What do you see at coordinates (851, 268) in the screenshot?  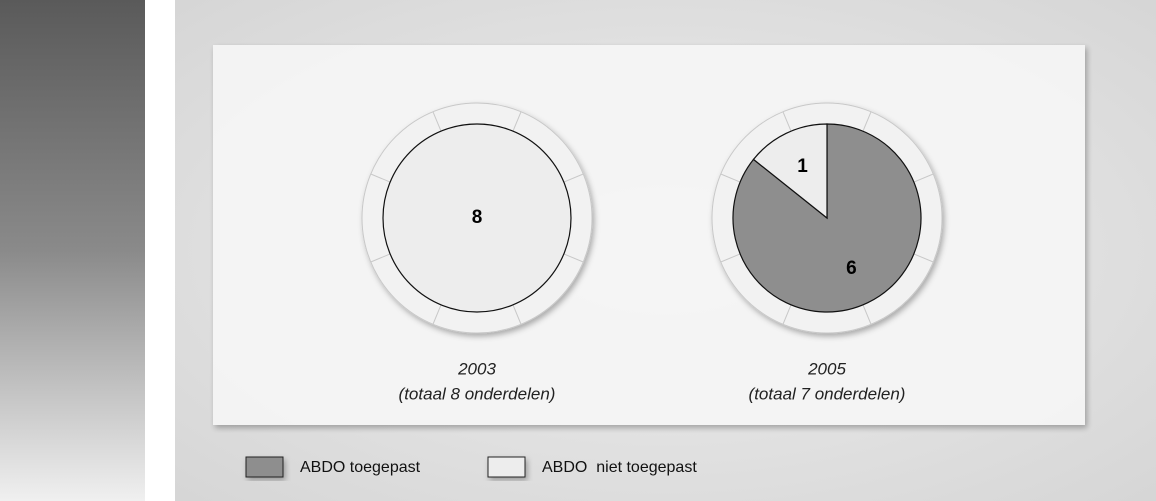 I see `data-label: 6` at bounding box center [851, 268].